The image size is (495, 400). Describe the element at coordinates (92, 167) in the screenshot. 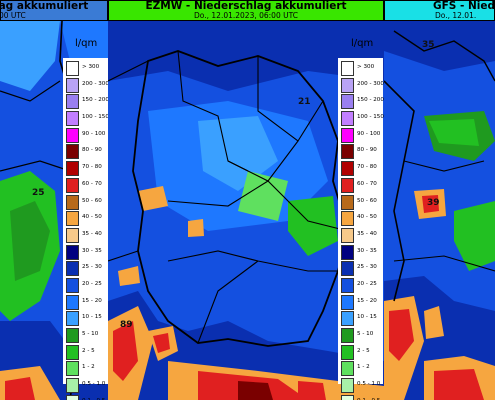

I see `left-legend-label: 70 - 80` at that location.